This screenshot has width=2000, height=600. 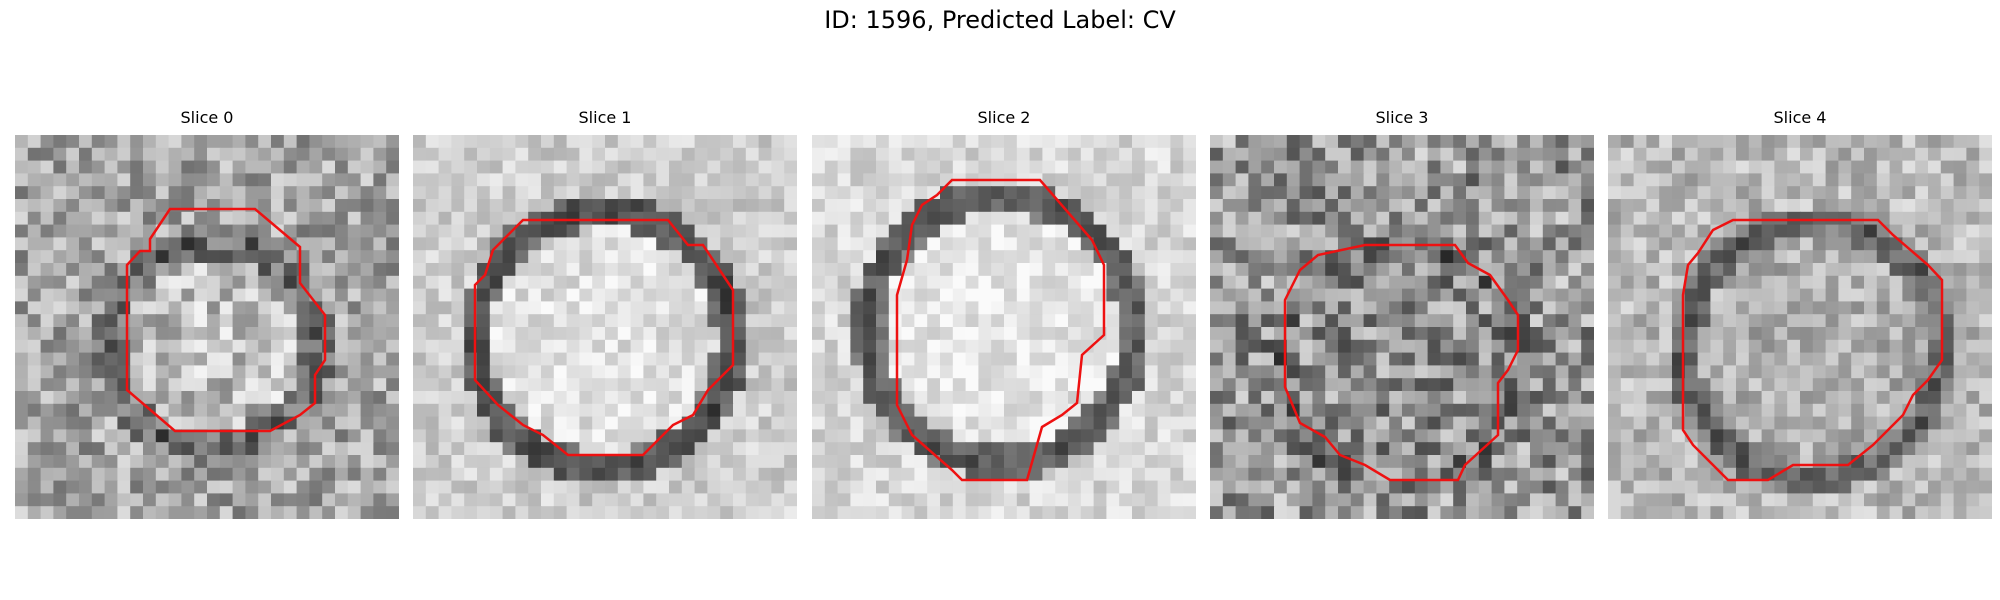 I want to click on slice-title-4: Slice 4, so click(x=1800, y=117).